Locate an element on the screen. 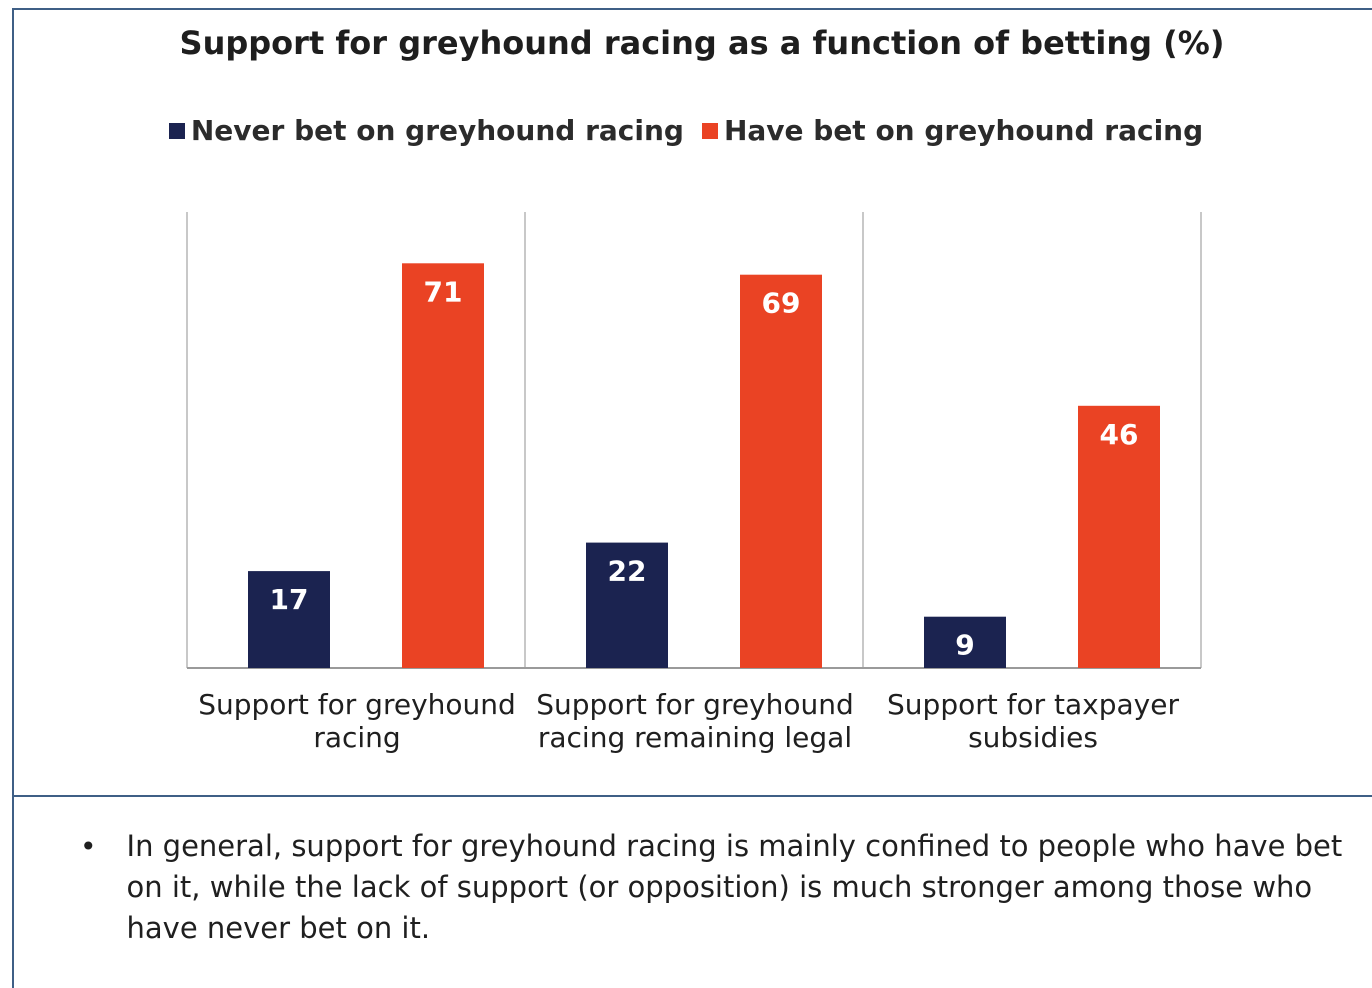 The width and height of the screenshot is (1372, 988). category-label-line: racing remaining legal is located at coordinates (695, 737).